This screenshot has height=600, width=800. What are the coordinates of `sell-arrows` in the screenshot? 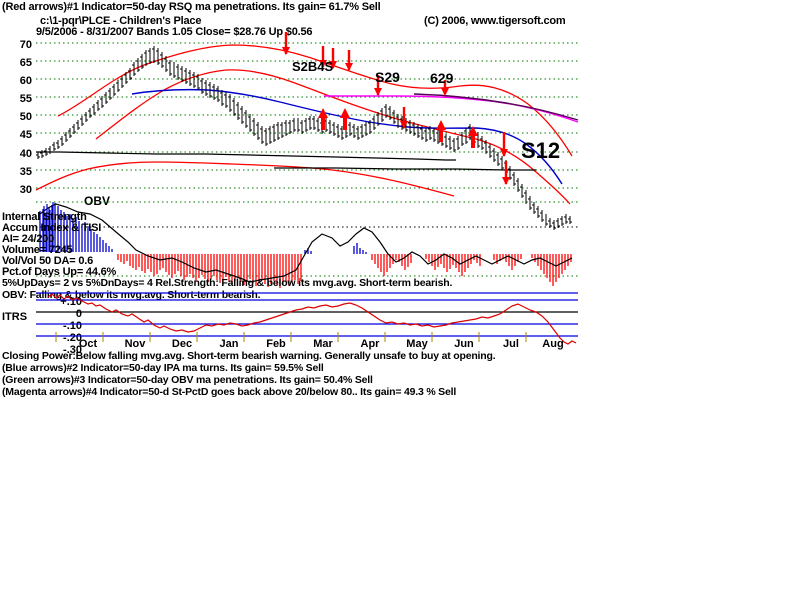 It's located at (396, 108).